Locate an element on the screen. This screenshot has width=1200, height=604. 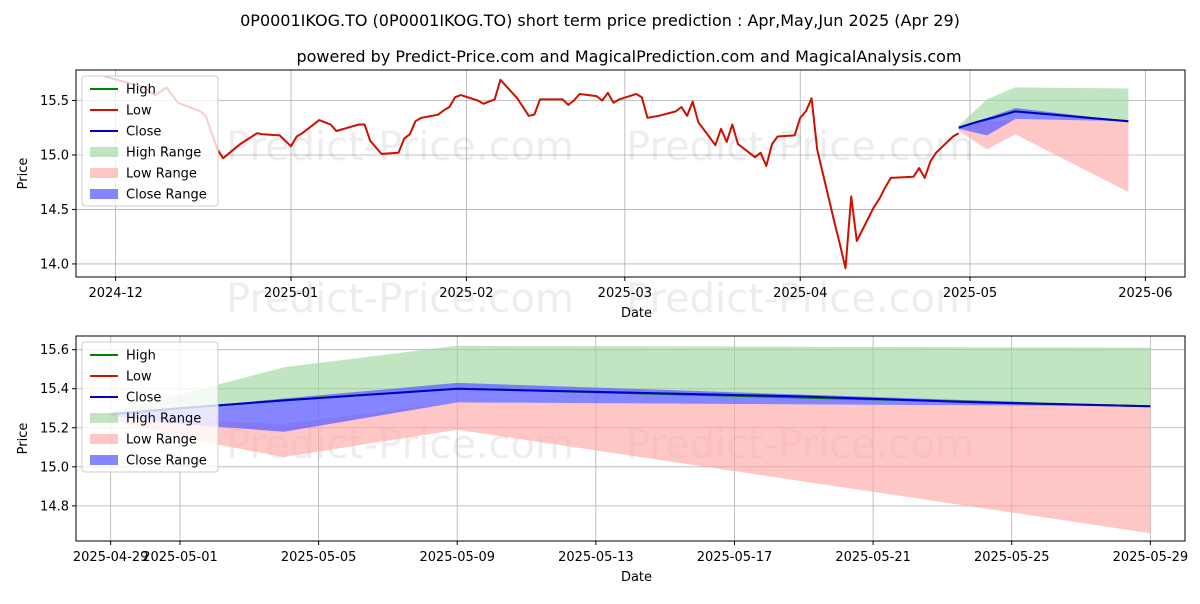
close-line is located at coordinates (1043, 119).